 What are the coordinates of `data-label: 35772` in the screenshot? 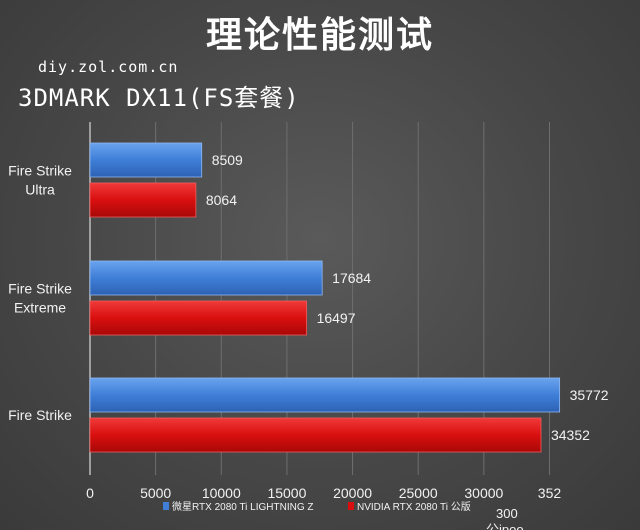 It's located at (589, 395).